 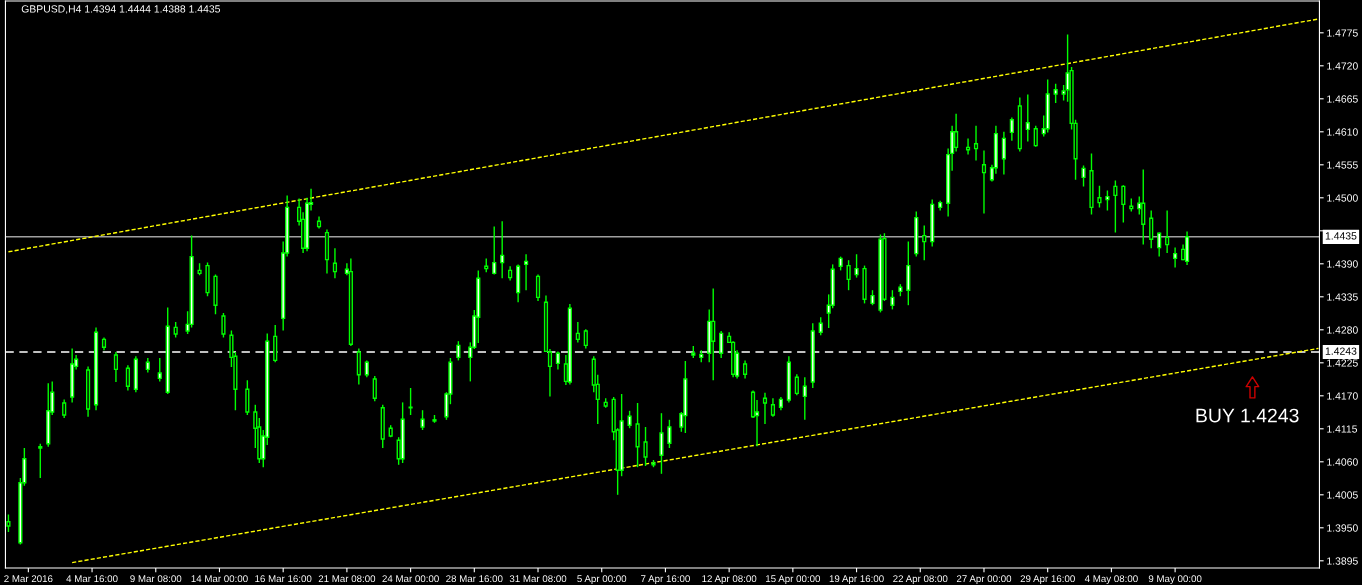 I want to click on y-tick-label: 1.4500, so click(x=1342, y=198).